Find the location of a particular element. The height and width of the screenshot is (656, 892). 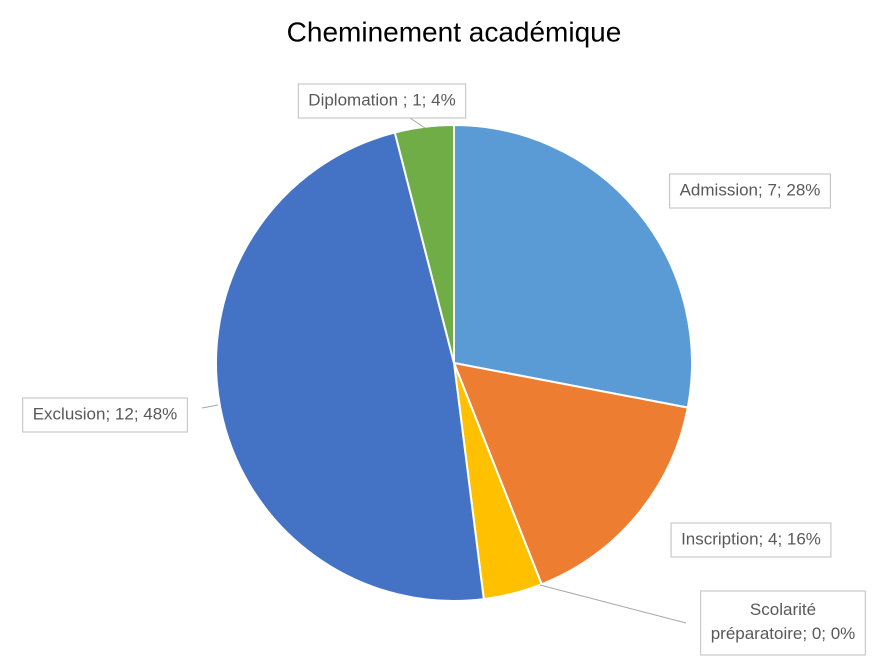

data-label-line: préparatoire; 0; 0% is located at coordinates (783, 633).